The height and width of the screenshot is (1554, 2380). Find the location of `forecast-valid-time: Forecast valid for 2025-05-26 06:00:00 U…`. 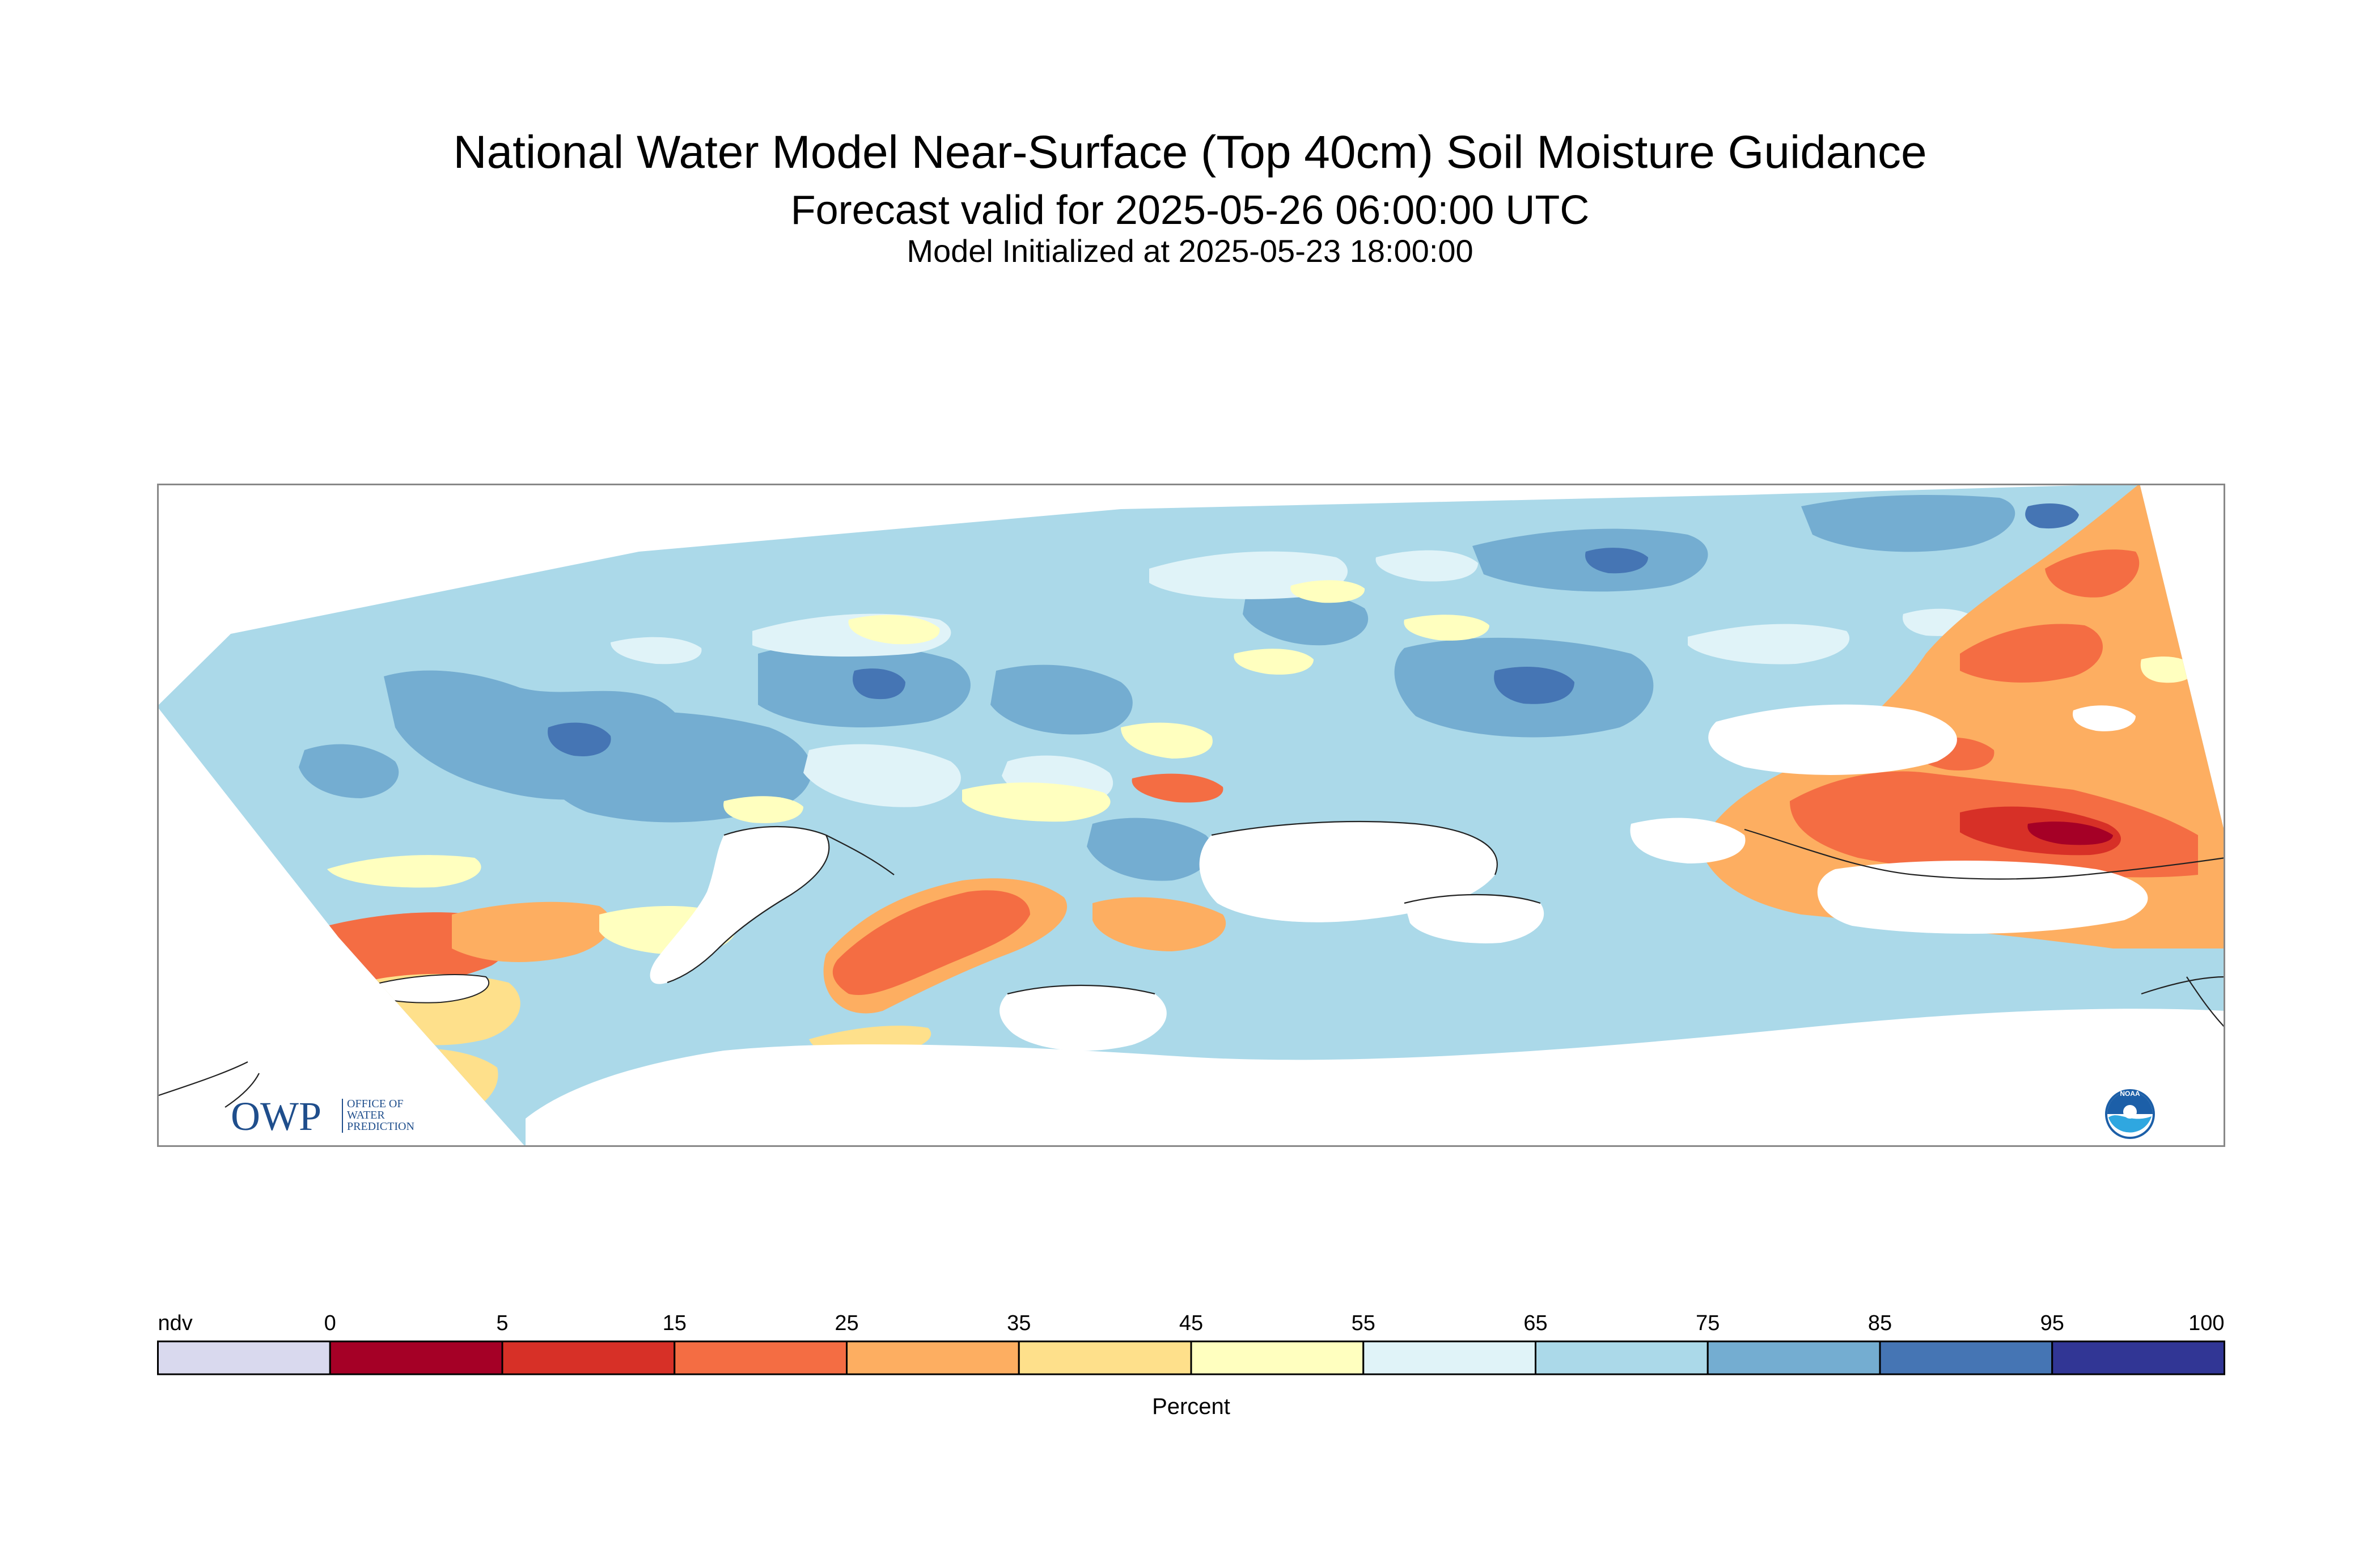

forecast-valid-time: Forecast valid for 2025-05-26 06:00:00 U… is located at coordinates (1190, 211).